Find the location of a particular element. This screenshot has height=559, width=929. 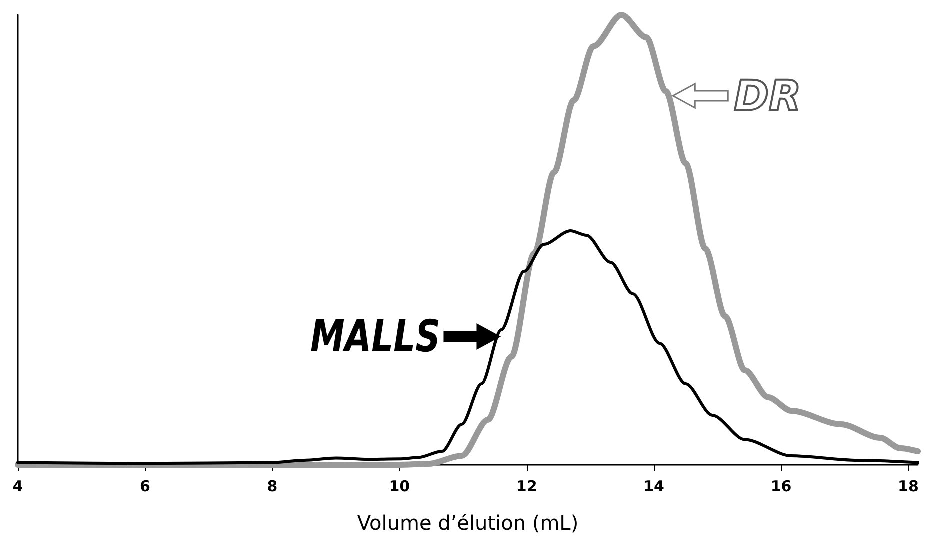

x-tick-label: 16 is located at coordinates (781, 487).